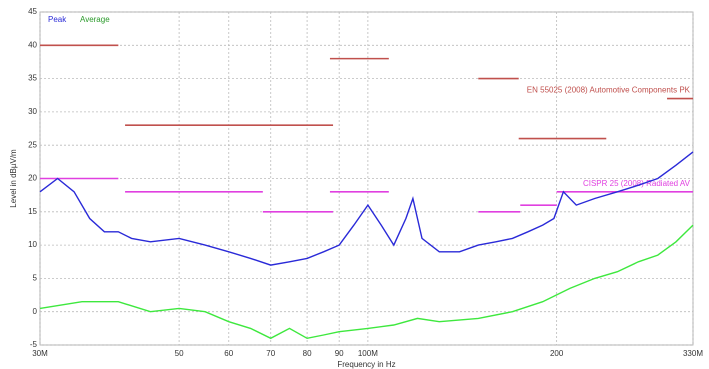  I want to click on legend-entry: Peak, so click(57, 19).